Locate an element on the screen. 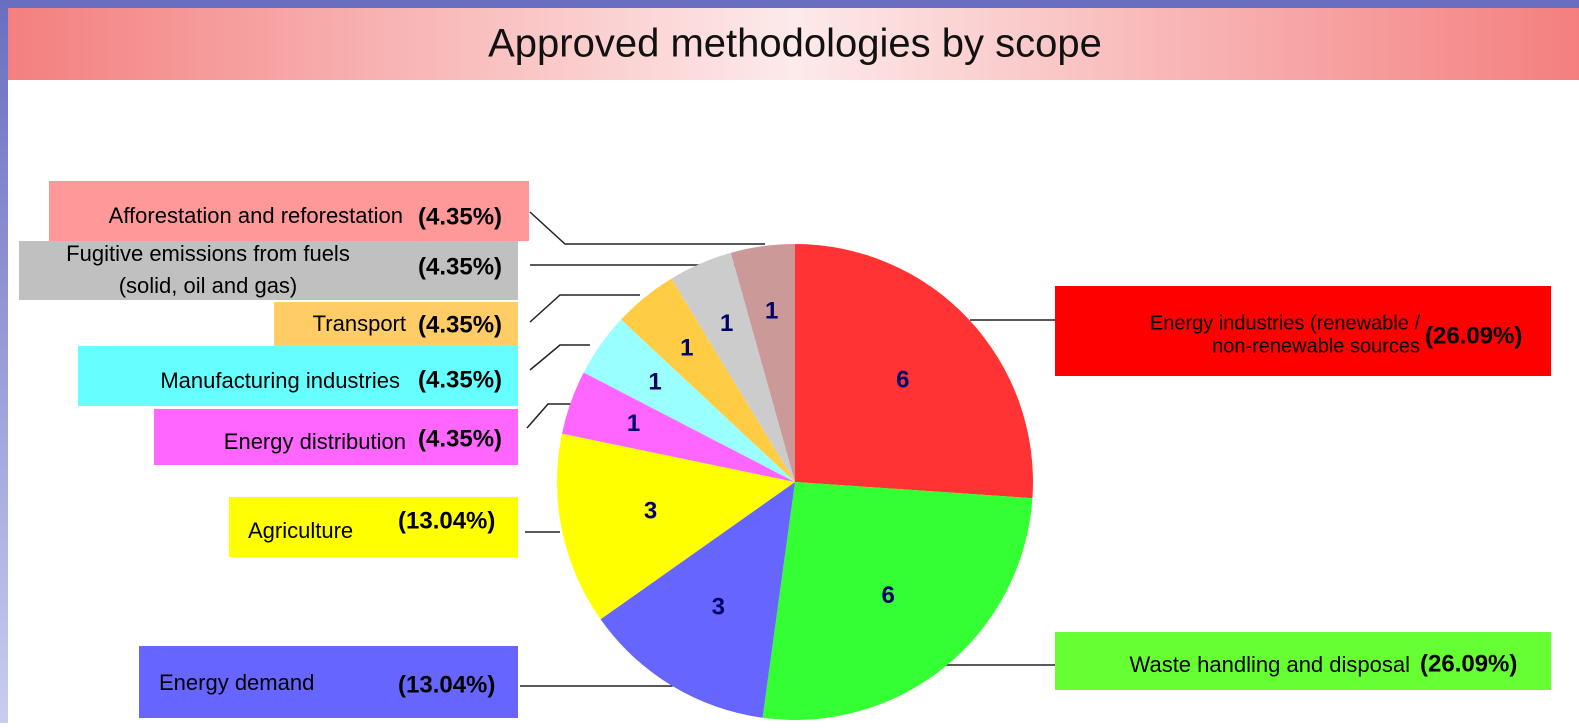 Image resolution: width=1579 pixels, height=728 pixels. callout-label: Waste handling and disposal is located at coordinates (1270, 664).